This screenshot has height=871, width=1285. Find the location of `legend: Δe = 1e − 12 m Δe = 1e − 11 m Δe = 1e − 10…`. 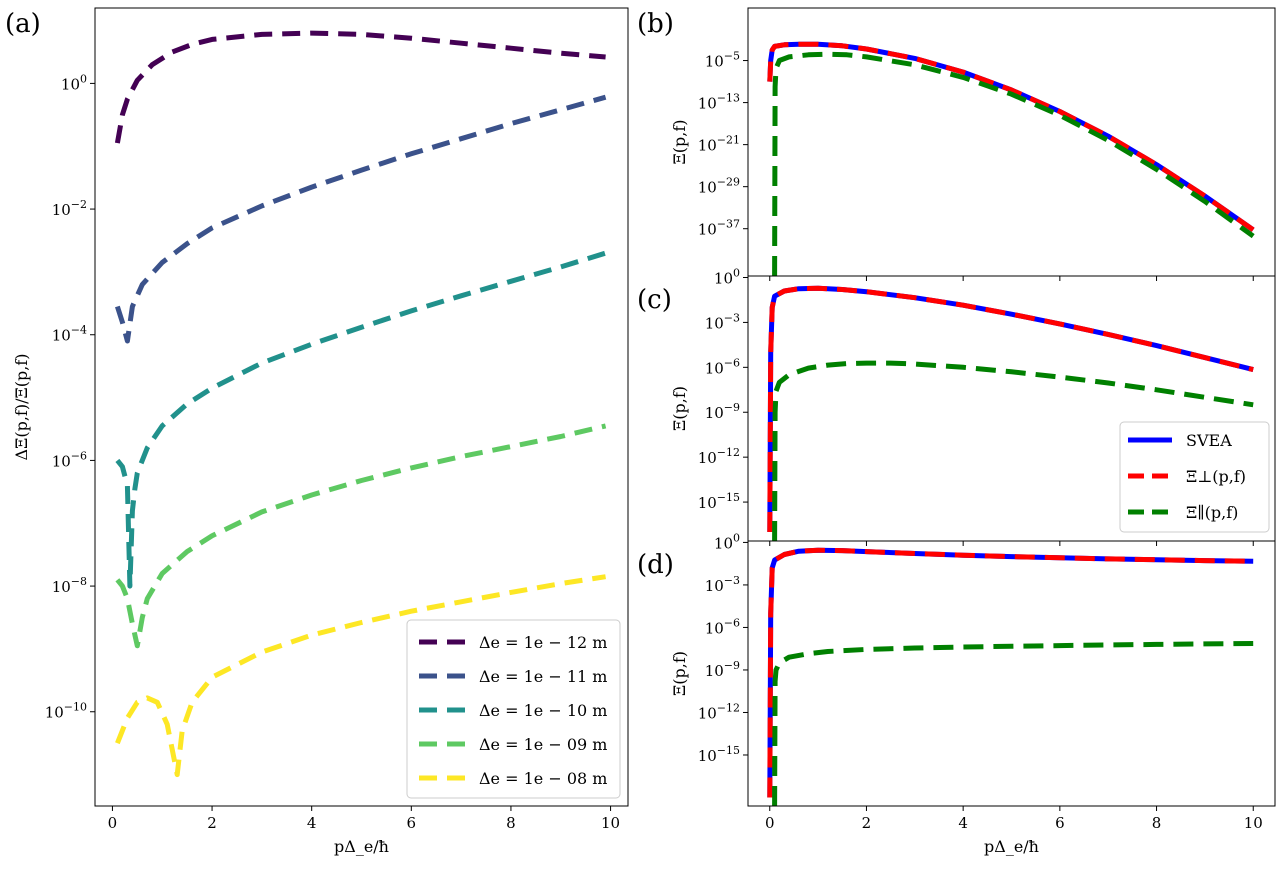

legend: Δe = 1e − 12 m Δe = 1e − 11 m Δe = 1e − 10… is located at coordinates (513, 709).